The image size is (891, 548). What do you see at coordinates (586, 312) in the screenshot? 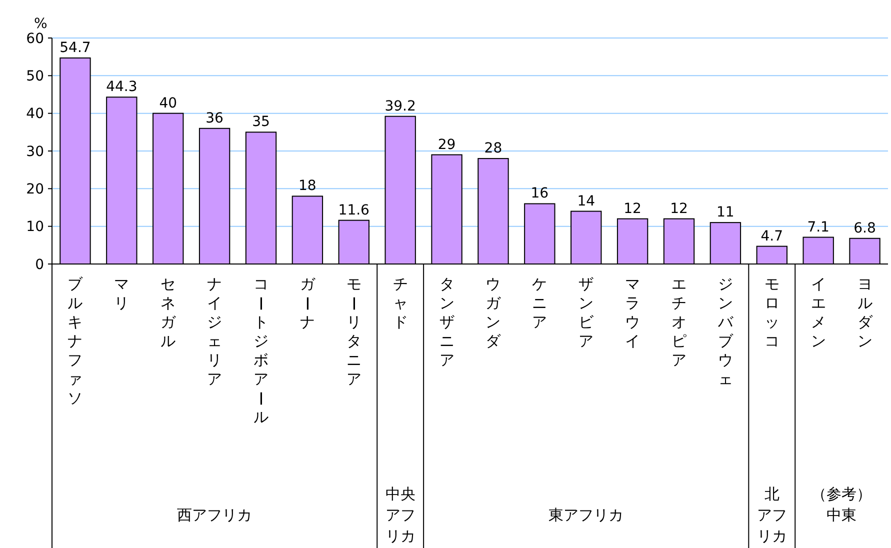
I see `x-tick-label: ザンビア` at bounding box center [586, 312].